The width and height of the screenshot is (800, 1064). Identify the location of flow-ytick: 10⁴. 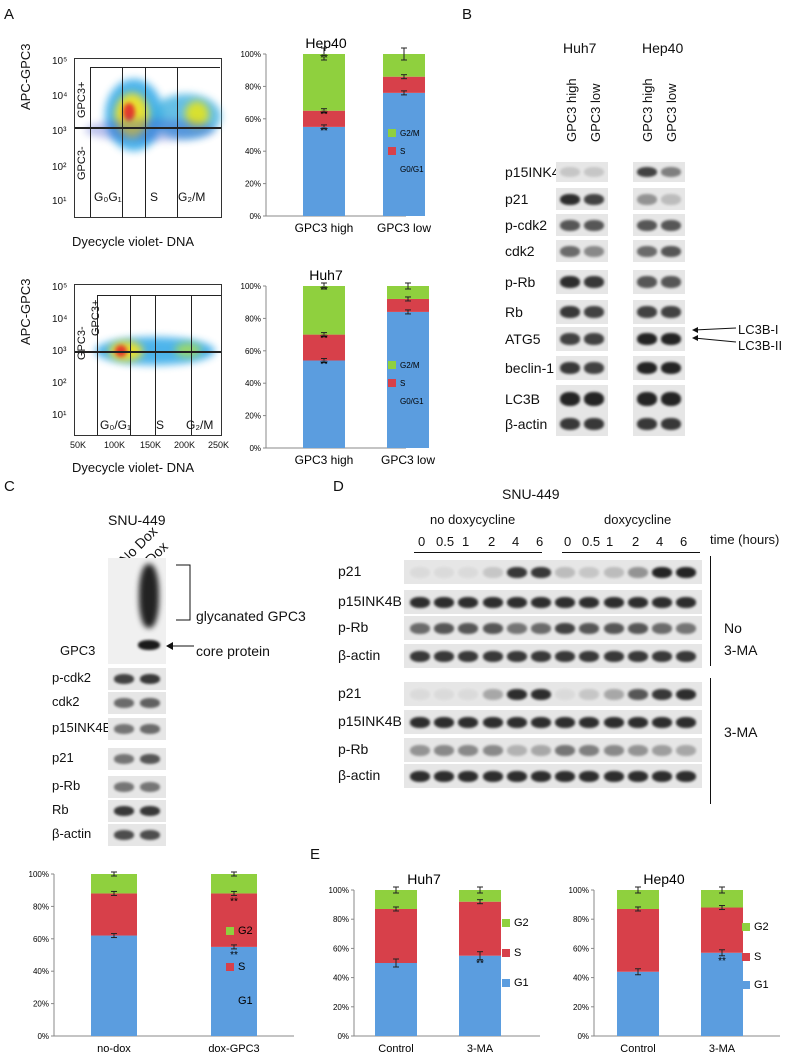
(60, 319).